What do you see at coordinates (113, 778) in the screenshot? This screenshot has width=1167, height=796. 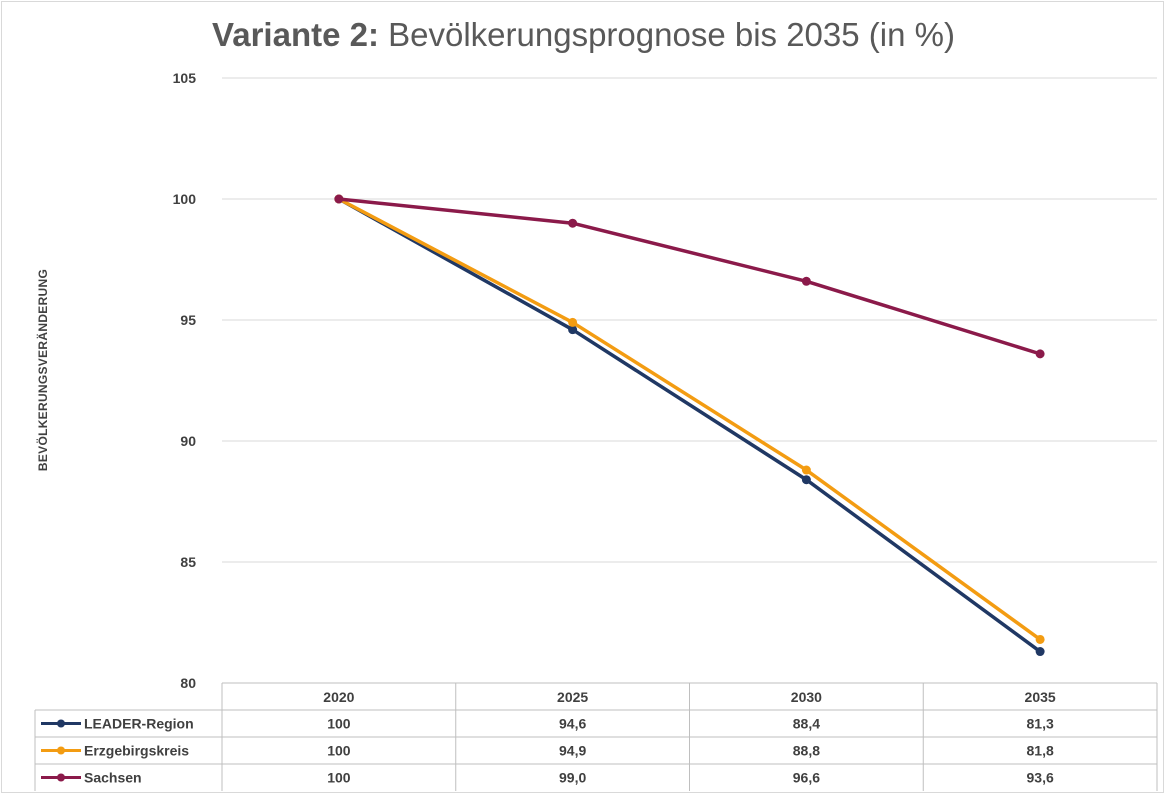 I see `legend-label-sachsen: Sachsen` at bounding box center [113, 778].